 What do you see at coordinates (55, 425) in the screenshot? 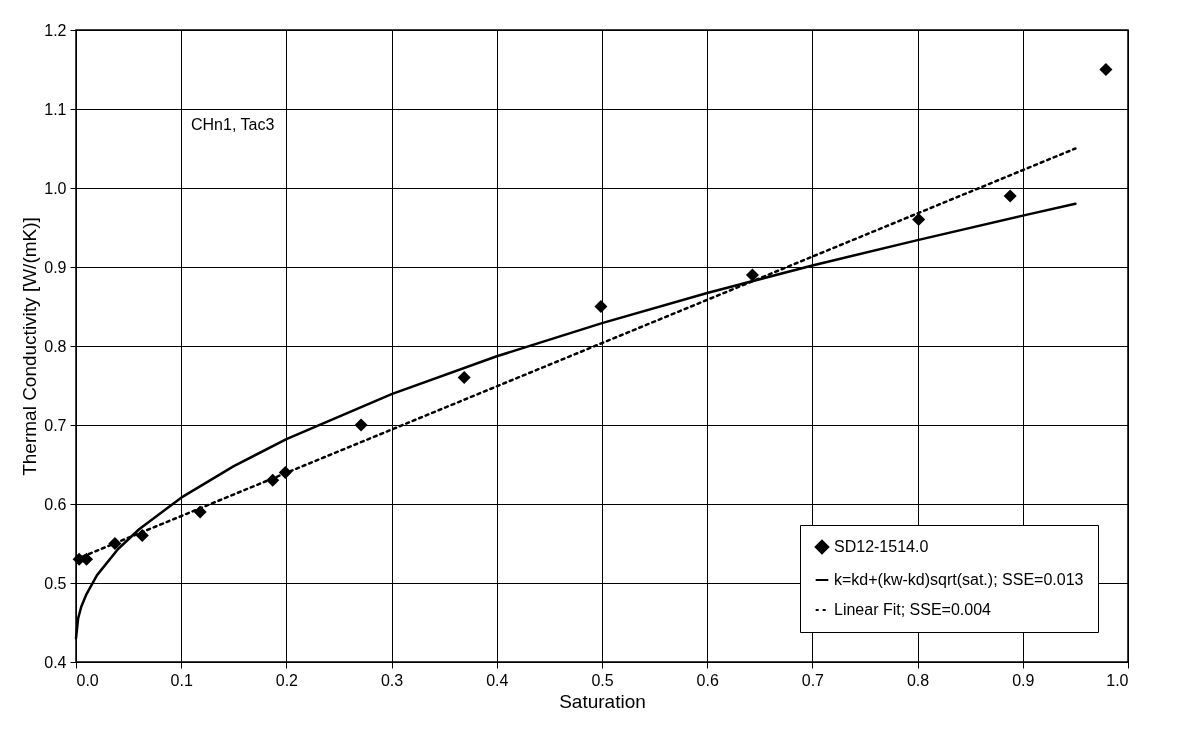
I see `y-tick-label: 0.7` at bounding box center [55, 425].